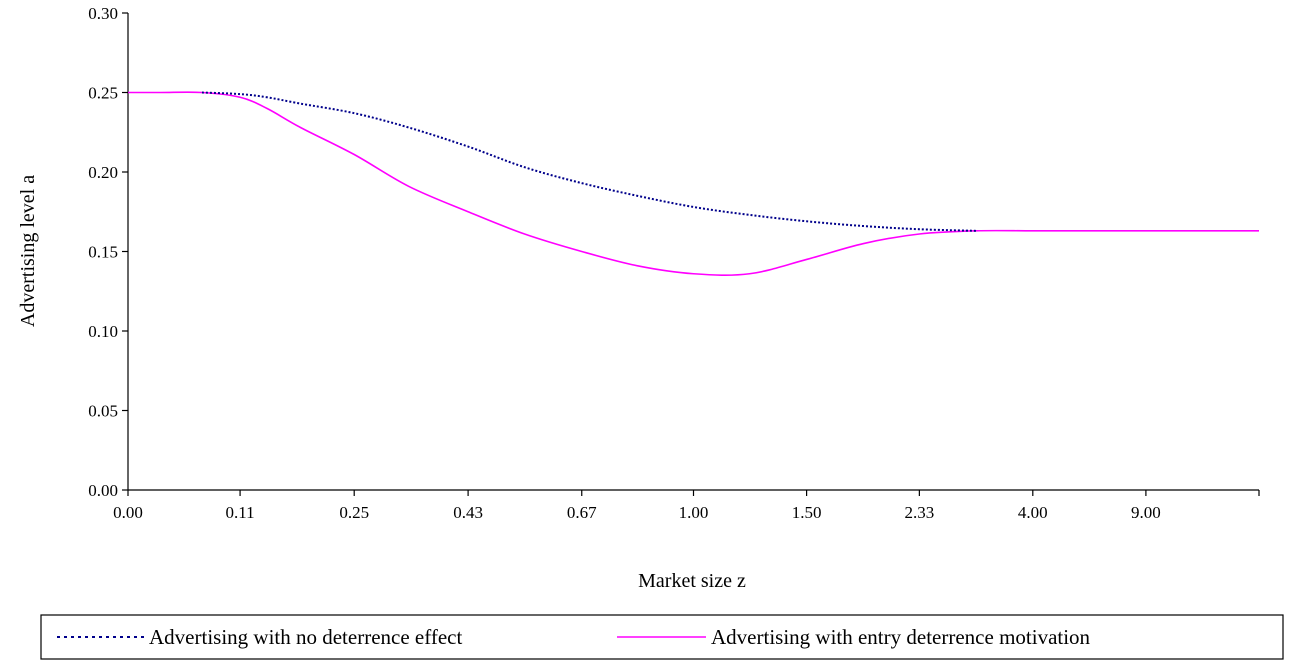  I want to click on x-tick-label: 4.00, so click(1033, 512).